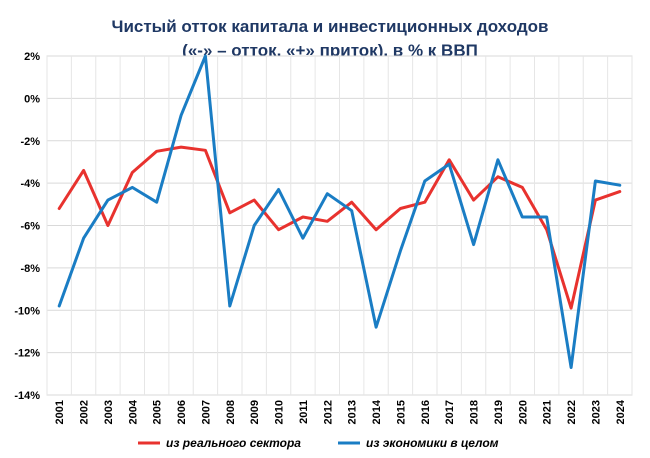 Image resolution: width=650 pixels, height=458 pixels. What do you see at coordinates (30, 142) in the screenshot?
I see `y-tick-label: -2%` at bounding box center [30, 142].